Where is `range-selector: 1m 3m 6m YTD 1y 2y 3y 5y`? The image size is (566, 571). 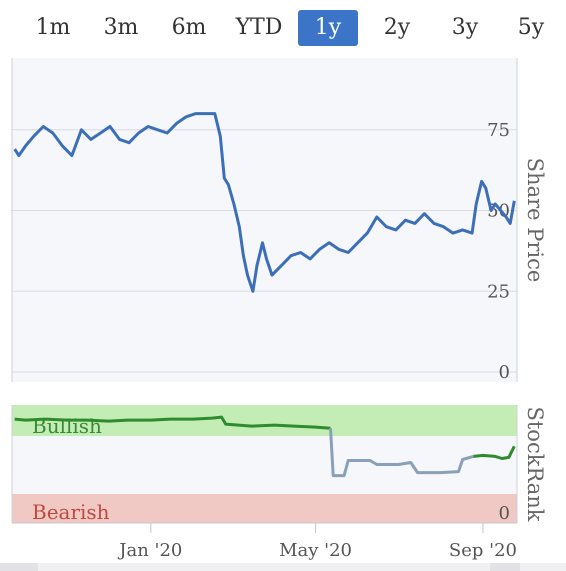
range-selector: 1m 3m 6m YTD 1y 2y 3y 5y is located at coordinates (283, 28).